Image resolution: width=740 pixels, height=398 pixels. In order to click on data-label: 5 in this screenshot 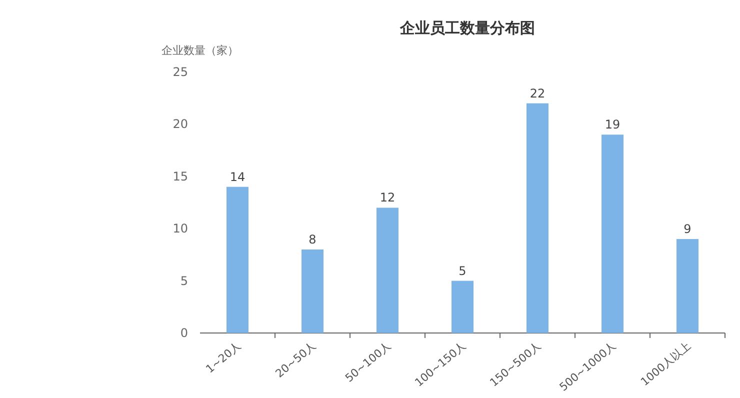, I will do `click(462, 271)`.